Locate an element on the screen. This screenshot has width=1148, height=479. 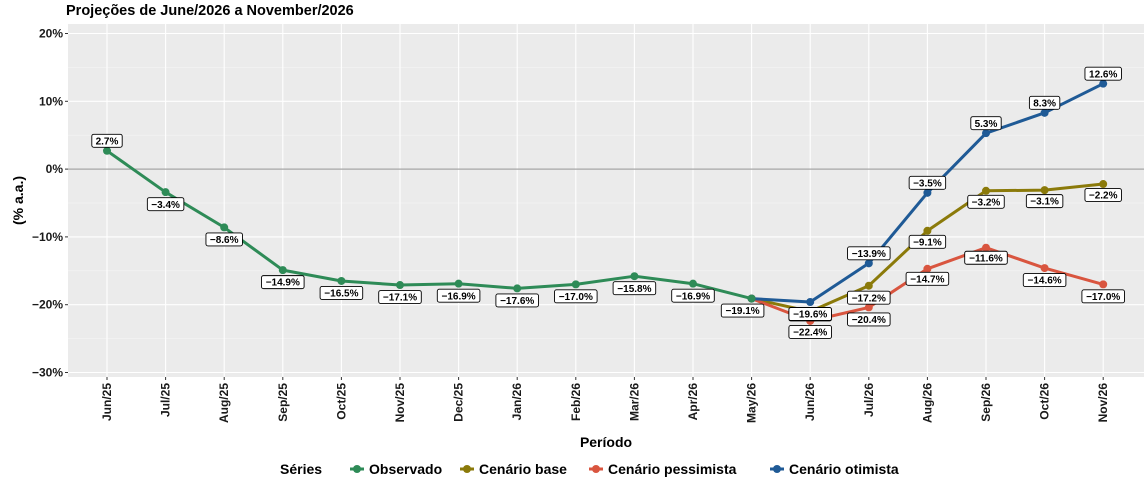
legend-item: Cenário pessimista is located at coordinates (663, 469).